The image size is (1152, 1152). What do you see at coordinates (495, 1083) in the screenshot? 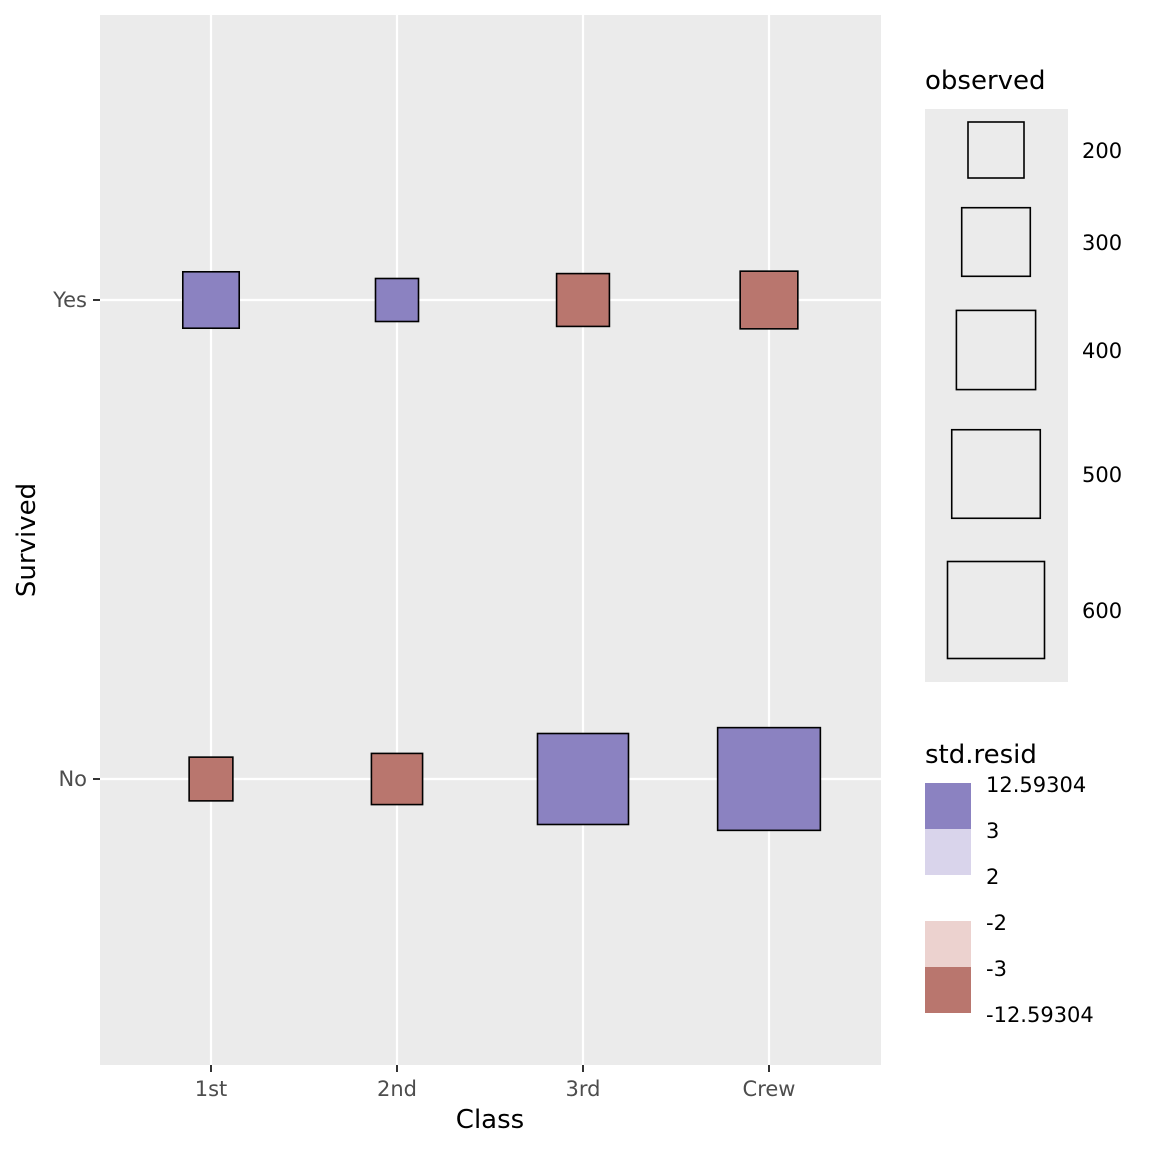
I see `x-axis: 1st 2nd 3rd Crew` at bounding box center [495, 1083].